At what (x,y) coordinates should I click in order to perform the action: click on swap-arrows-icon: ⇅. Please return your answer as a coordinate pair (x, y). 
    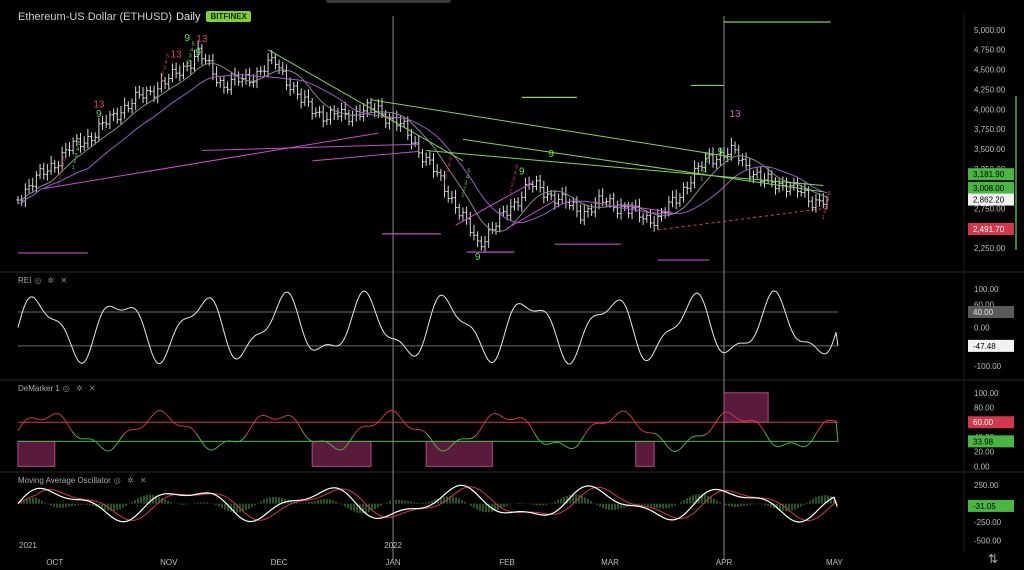
    Looking at the image, I should click on (992, 559).